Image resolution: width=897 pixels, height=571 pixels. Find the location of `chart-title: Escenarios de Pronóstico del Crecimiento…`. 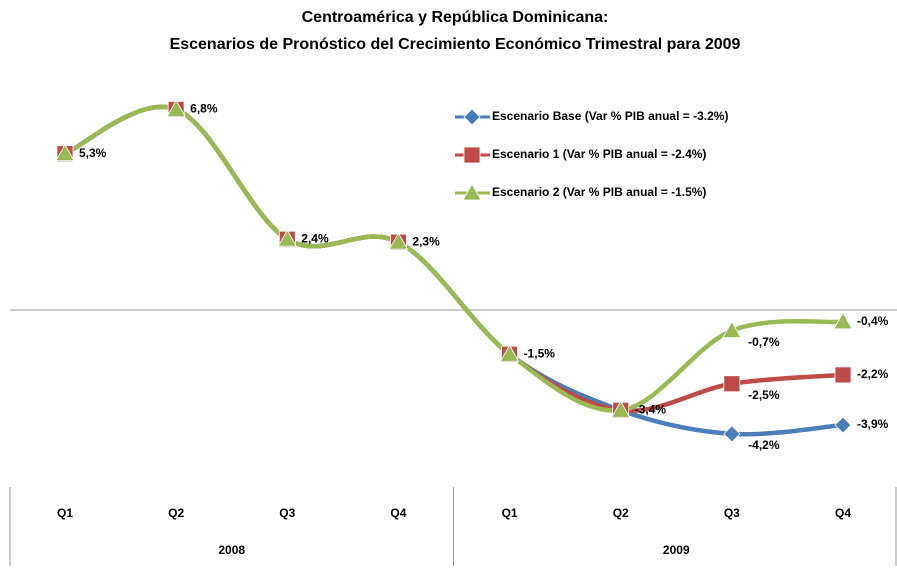

chart-title: Escenarios de Pronóstico del Crecimiento… is located at coordinates (455, 44).